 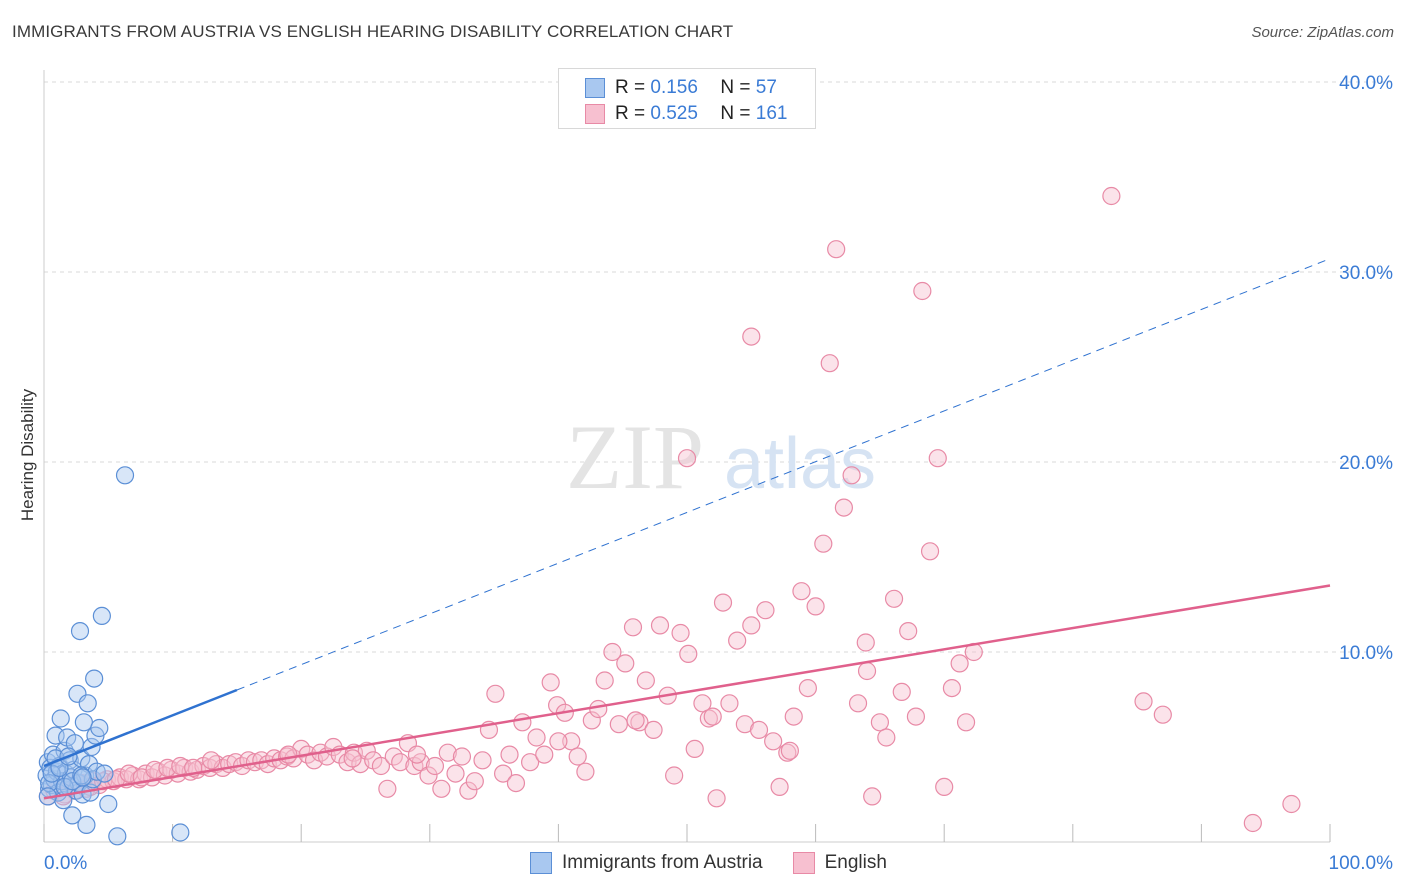 I want to click on legend-series: Immigrants from Austria English, so click(x=723, y=863).